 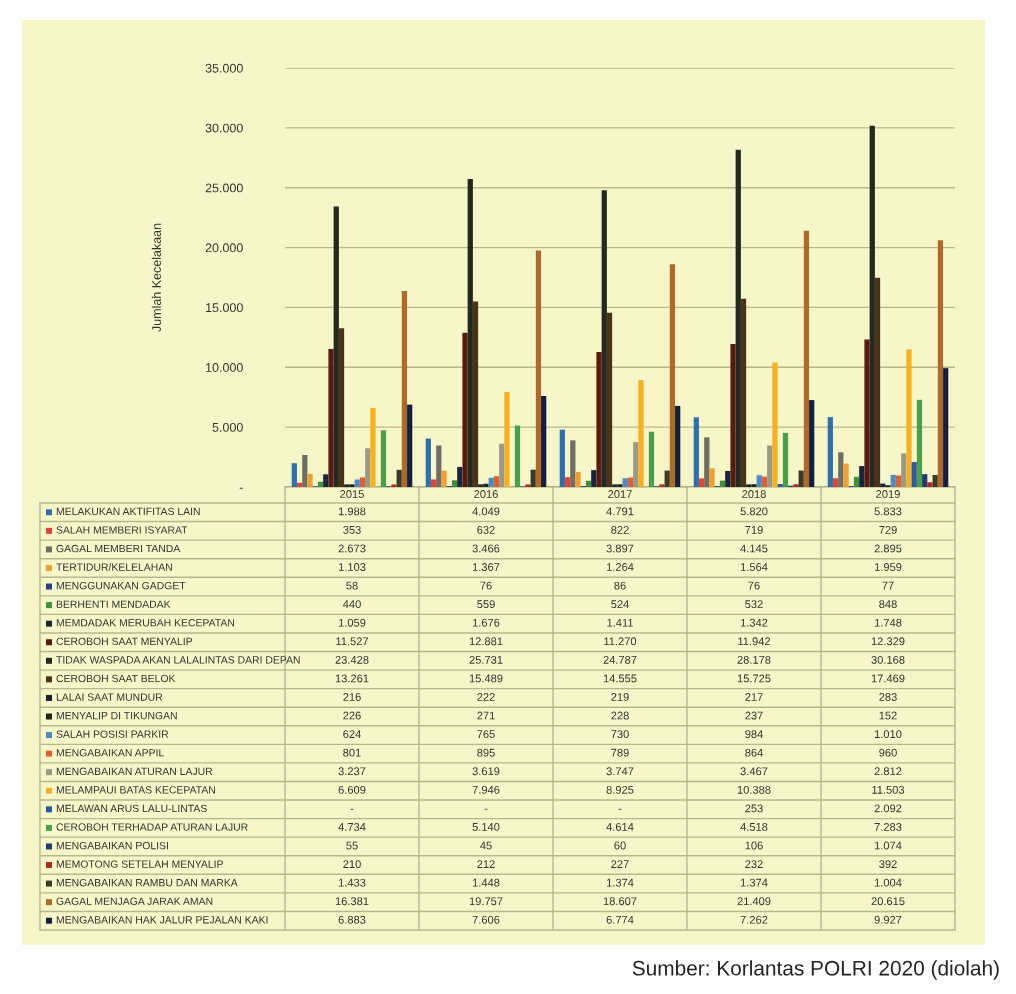 What do you see at coordinates (754, 511) in the screenshot?
I see `data-label: 5.820` at bounding box center [754, 511].